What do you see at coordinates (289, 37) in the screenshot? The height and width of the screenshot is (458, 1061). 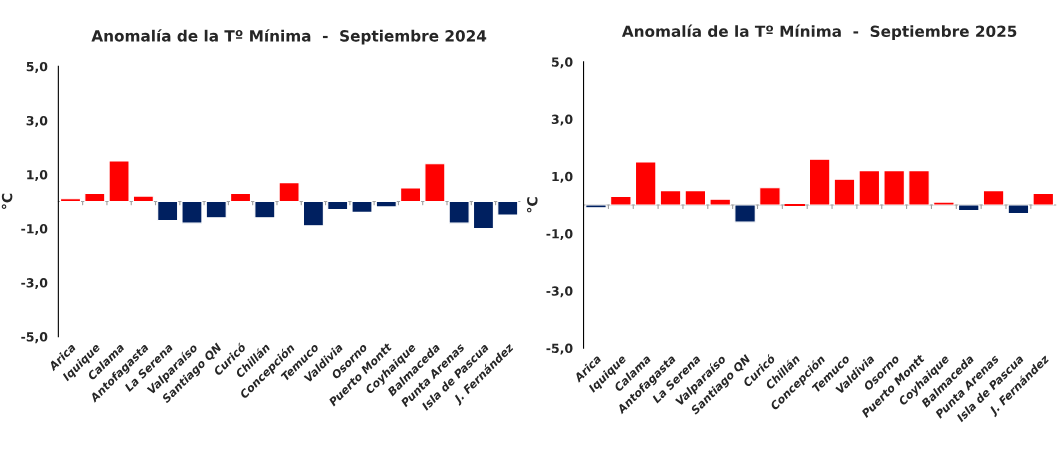 I see `chart-title: Anomalía de la Tº Mínima - Septiembre 2024` at bounding box center [289, 37].